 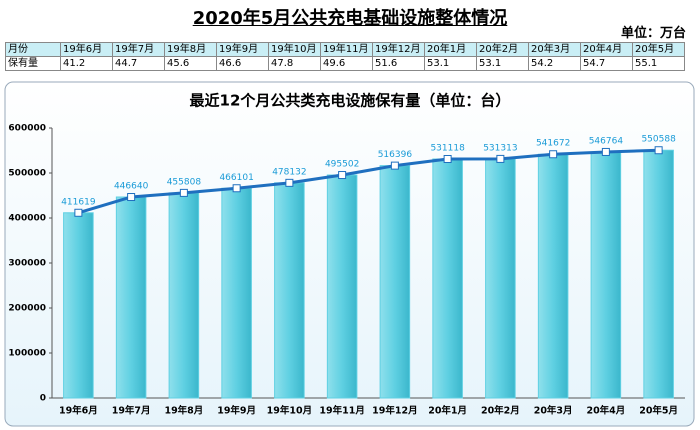 I want to click on x-tick-label: 19年6月, so click(x=78, y=411).